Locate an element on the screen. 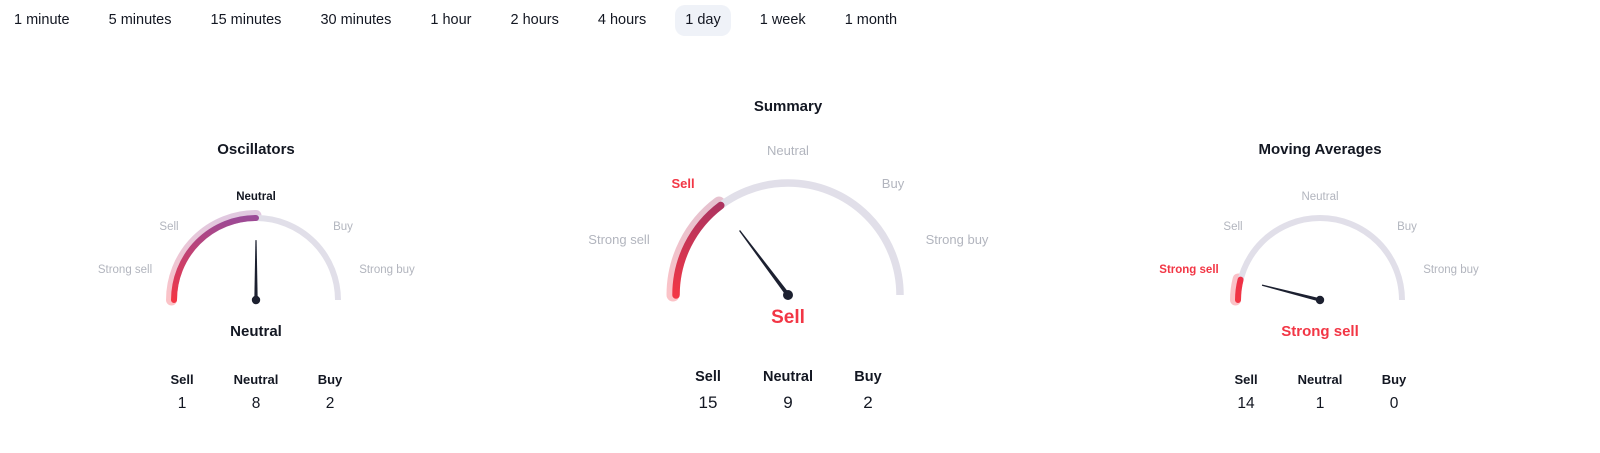 The height and width of the screenshot is (453, 1600). count-value: 0 is located at coordinates (1394, 403).